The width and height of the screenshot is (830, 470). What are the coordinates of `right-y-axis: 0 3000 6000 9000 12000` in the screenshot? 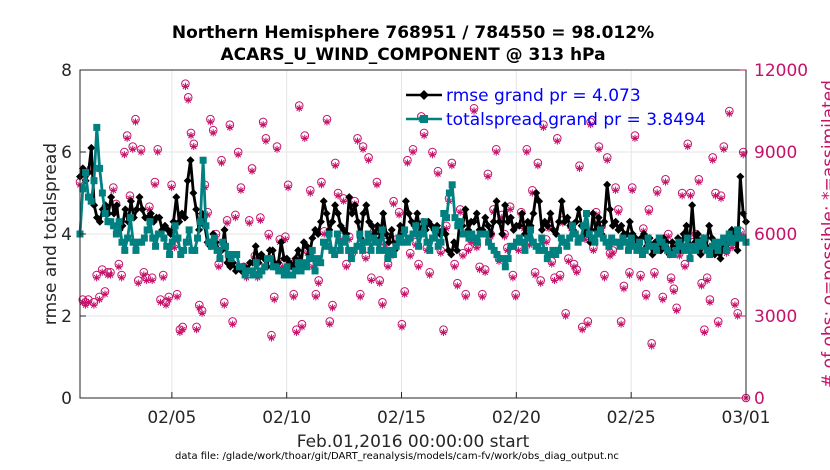 It's located at (774, 235).